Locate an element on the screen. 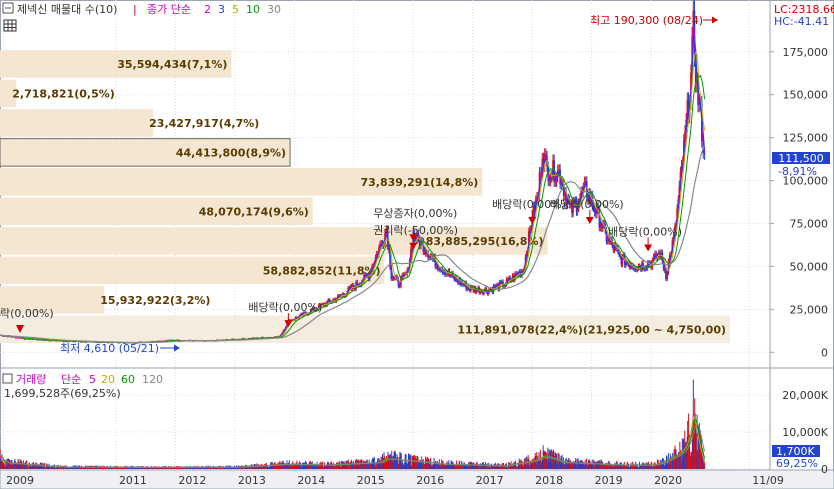 The height and width of the screenshot is (489, 834). volume-ma-label: 단순 is located at coordinates (71, 379).